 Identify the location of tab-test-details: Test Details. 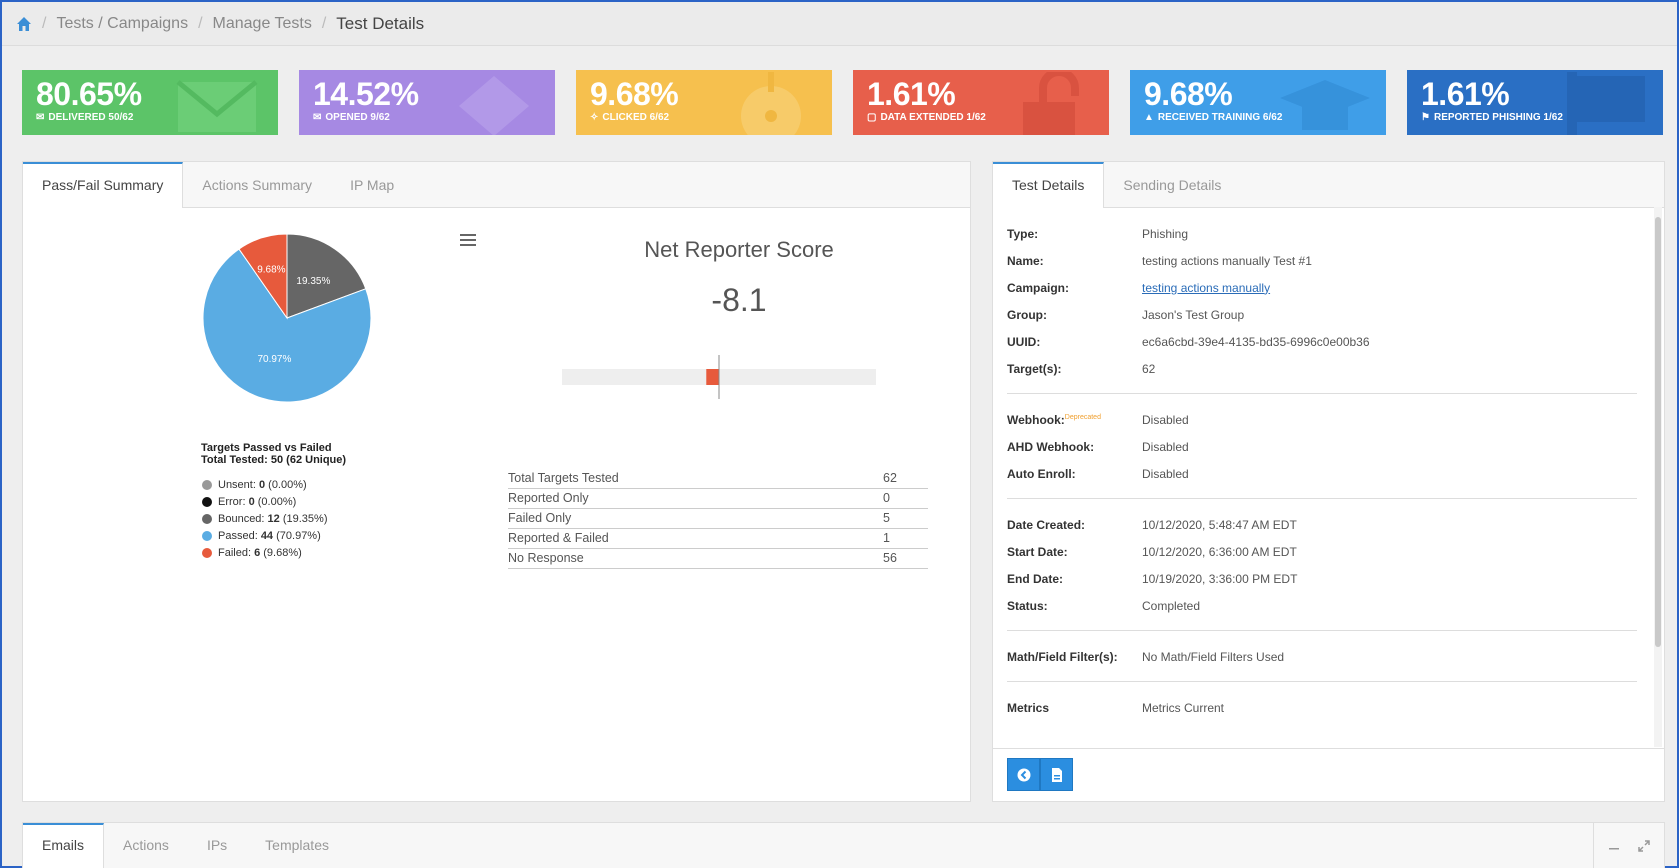
(1049, 185).